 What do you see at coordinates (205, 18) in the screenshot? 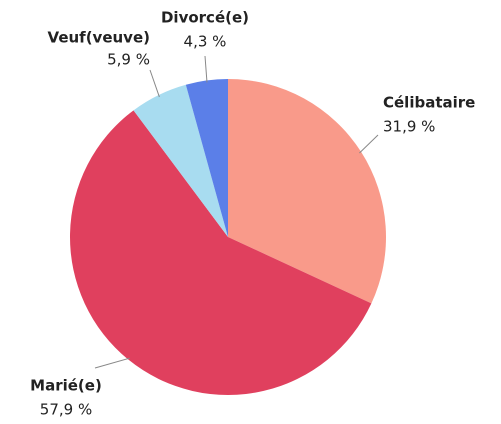
I see `slice-label: Divorcé(e)` at bounding box center [205, 18].